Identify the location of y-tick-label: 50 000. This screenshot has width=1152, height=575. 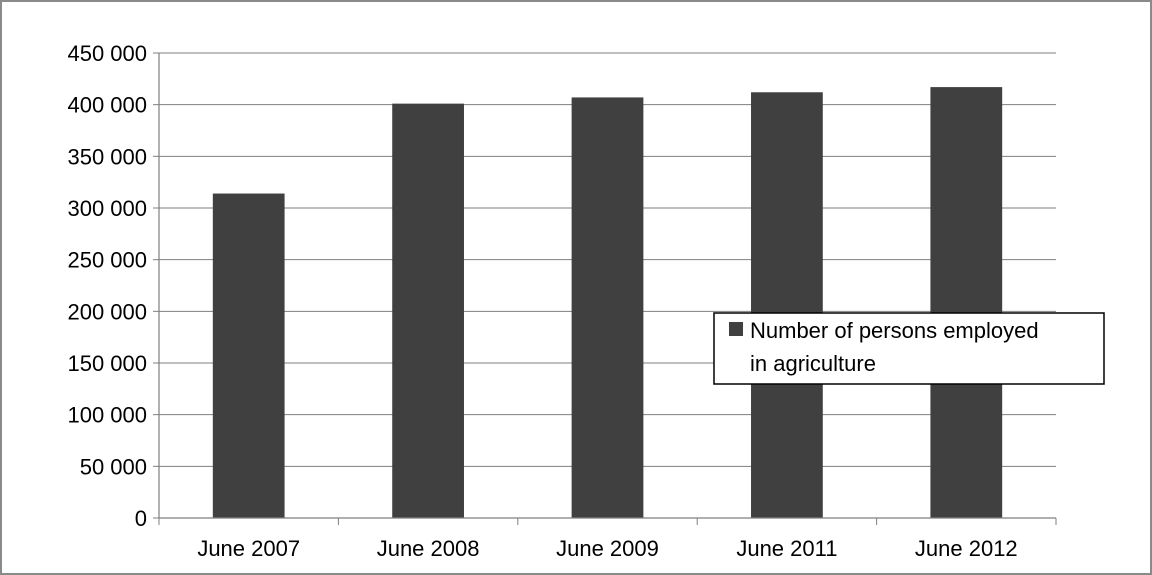
(113, 466).